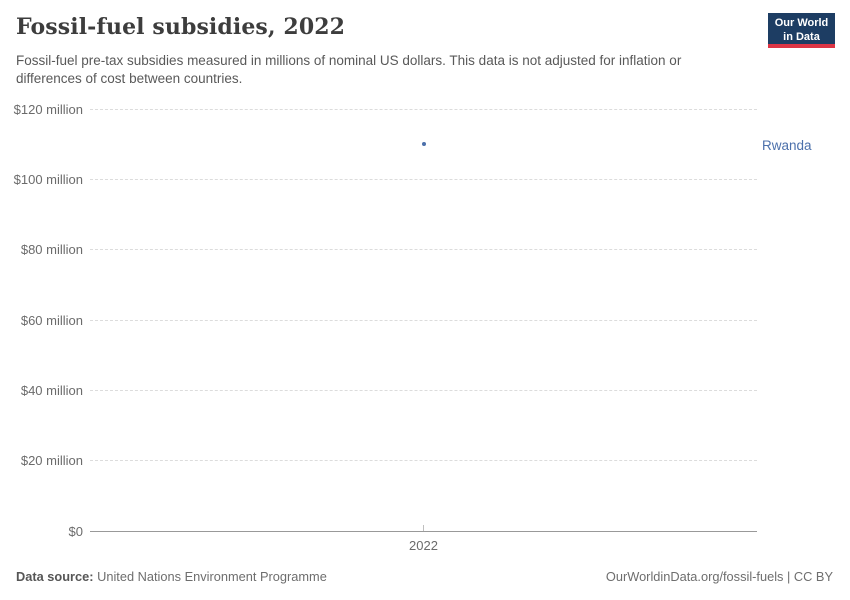  Describe the element at coordinates (801, 23) in the screenshot. I see `owid-logo-line1: Our World` at that location.